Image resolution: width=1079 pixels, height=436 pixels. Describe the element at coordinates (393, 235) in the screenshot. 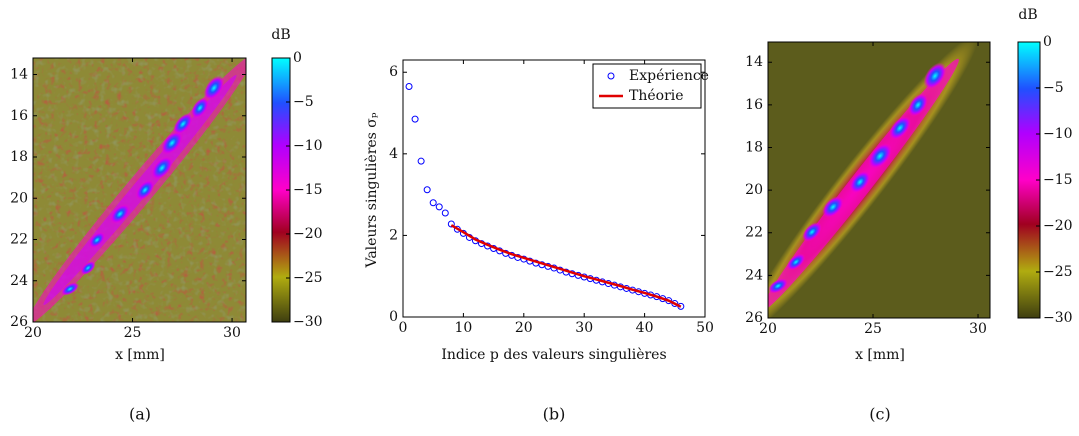

I see `y-tick-label: 2` at that location.